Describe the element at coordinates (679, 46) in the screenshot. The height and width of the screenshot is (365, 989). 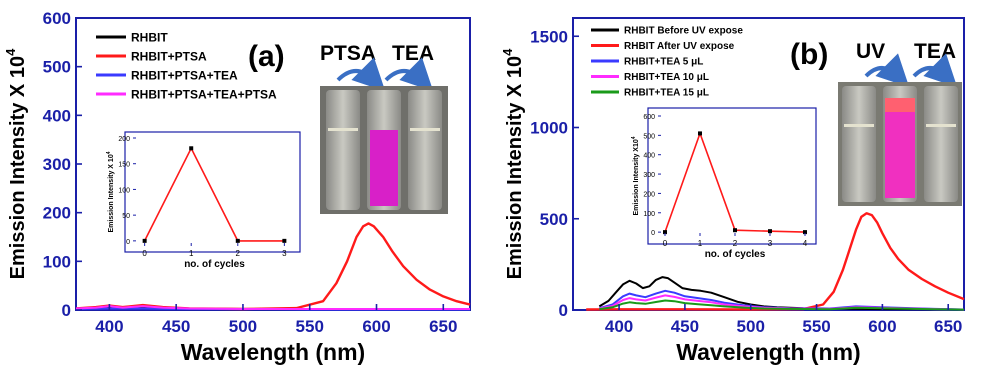
I see `legend-label: RHBIT After UV expose` at that location.